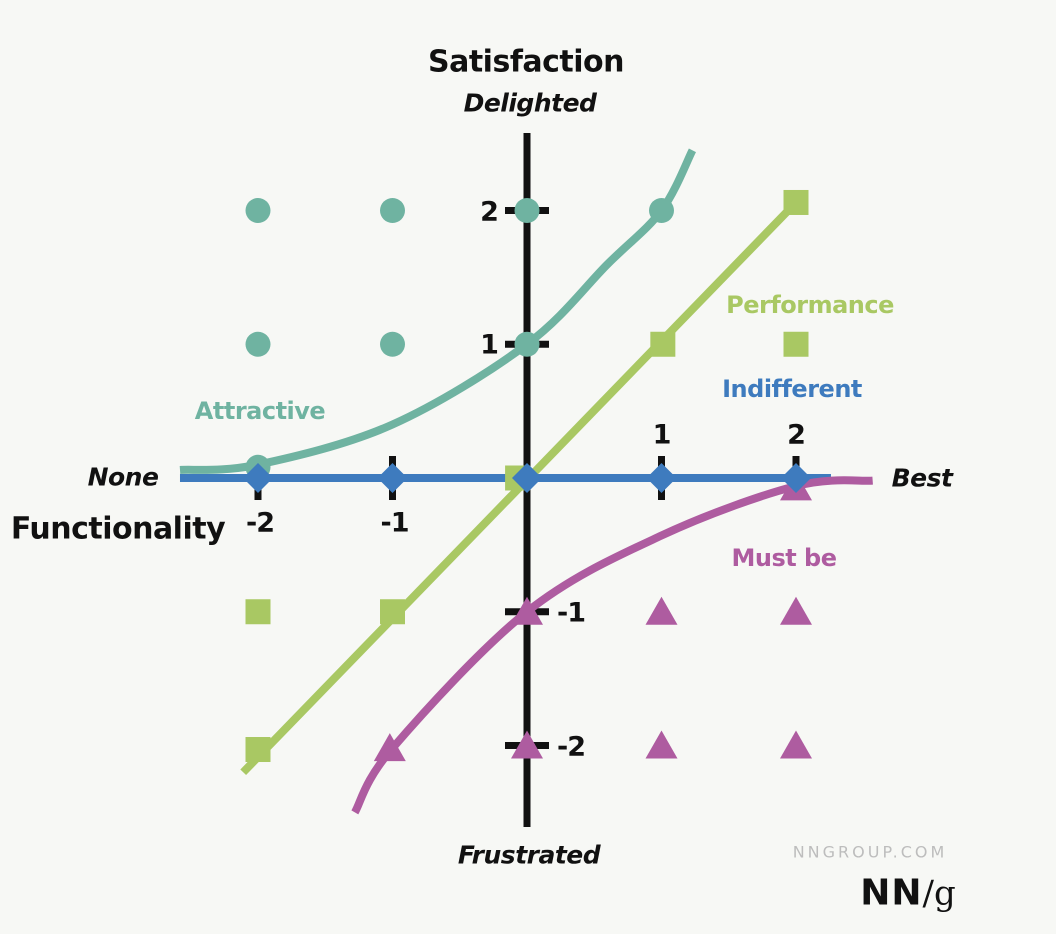 The width and height of the screenshot is (1056, 934). Describe the element at coordinates (260, 411) in the screenshot. I see `legend-attractive: Attractive` at that location.